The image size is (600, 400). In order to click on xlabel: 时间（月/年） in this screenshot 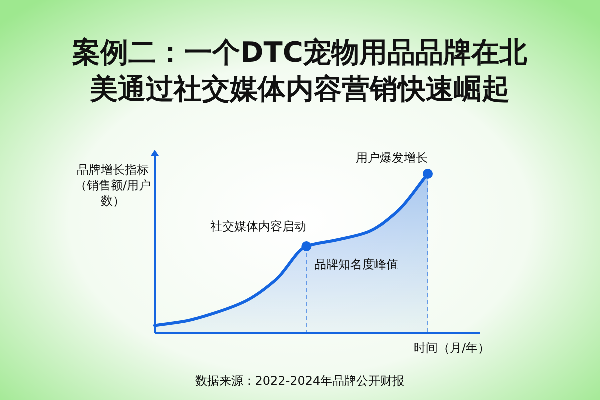, I will do `click(452, 348)`.